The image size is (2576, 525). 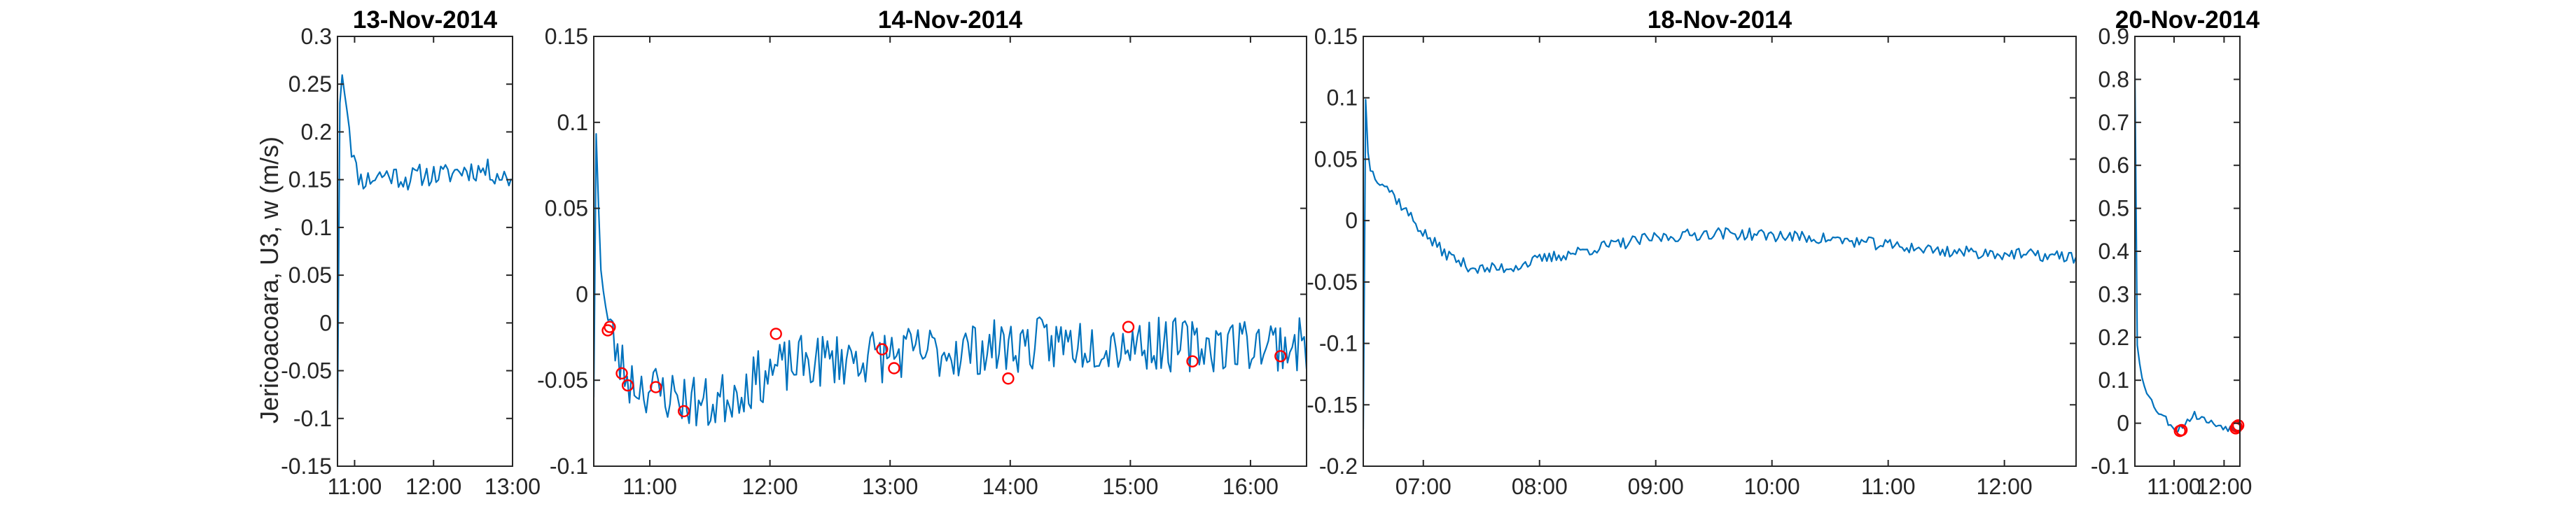 What do you see at coordinates (2113, 251) in the screenshot?
I see `y-tick-label: 0.4` at bounding box center [2113, 251].